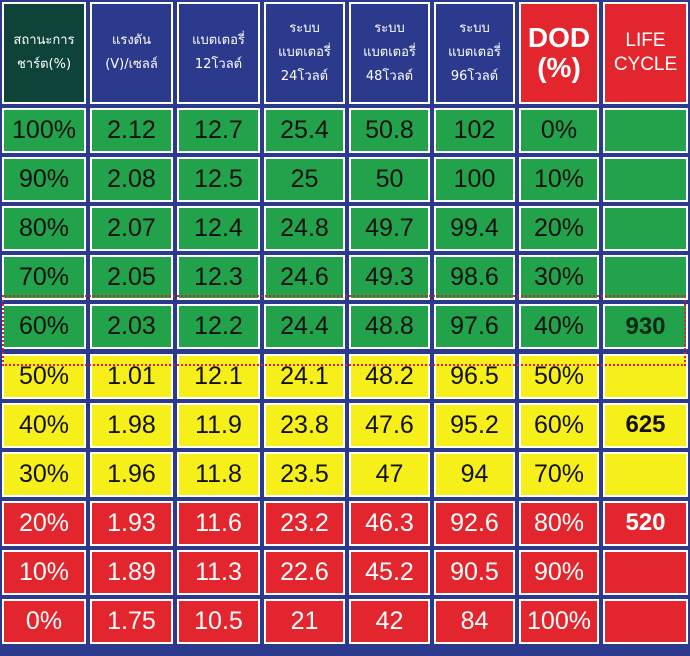  What do you see at coordinates (645, 474) in the screenshot?
I see `row-7-life-cycle-cell` at bounding box center [645, 474].